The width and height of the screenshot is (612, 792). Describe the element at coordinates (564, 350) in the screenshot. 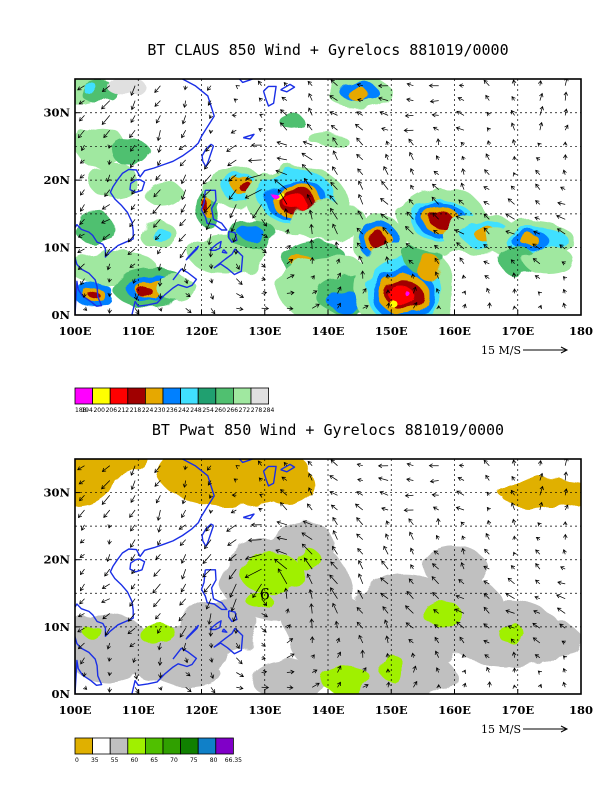

I see `reference-arrow-head` at that location.